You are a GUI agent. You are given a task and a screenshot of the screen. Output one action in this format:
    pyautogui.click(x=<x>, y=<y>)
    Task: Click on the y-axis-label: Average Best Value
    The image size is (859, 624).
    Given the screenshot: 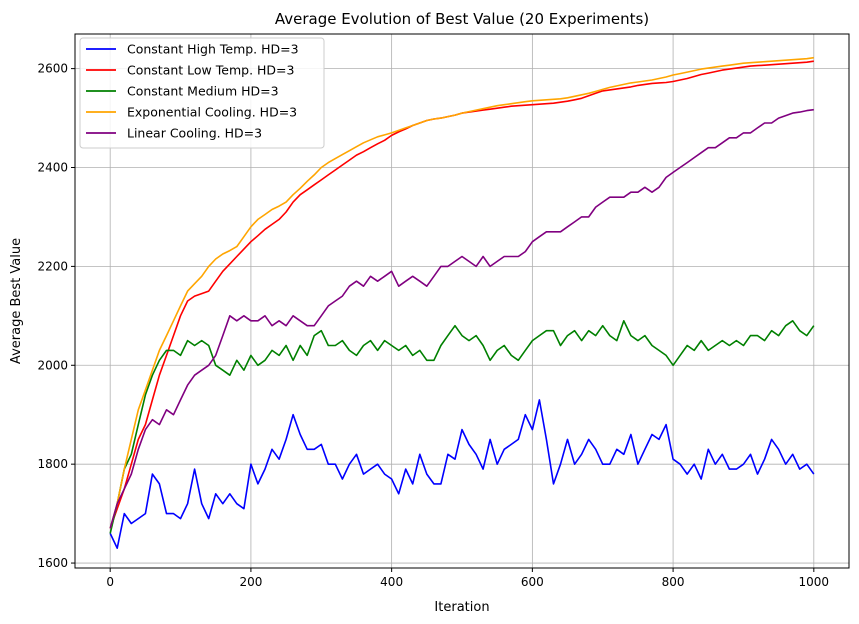 What is the action you would take?
    pyautogui.click(x=16, y=301)
    